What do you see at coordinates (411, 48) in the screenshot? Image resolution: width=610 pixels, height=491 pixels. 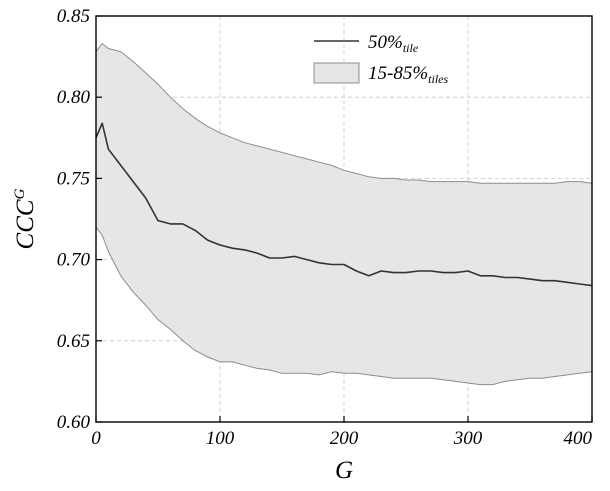 I see `legend-label-median-sub: tile` at bounding box center [411, 48].